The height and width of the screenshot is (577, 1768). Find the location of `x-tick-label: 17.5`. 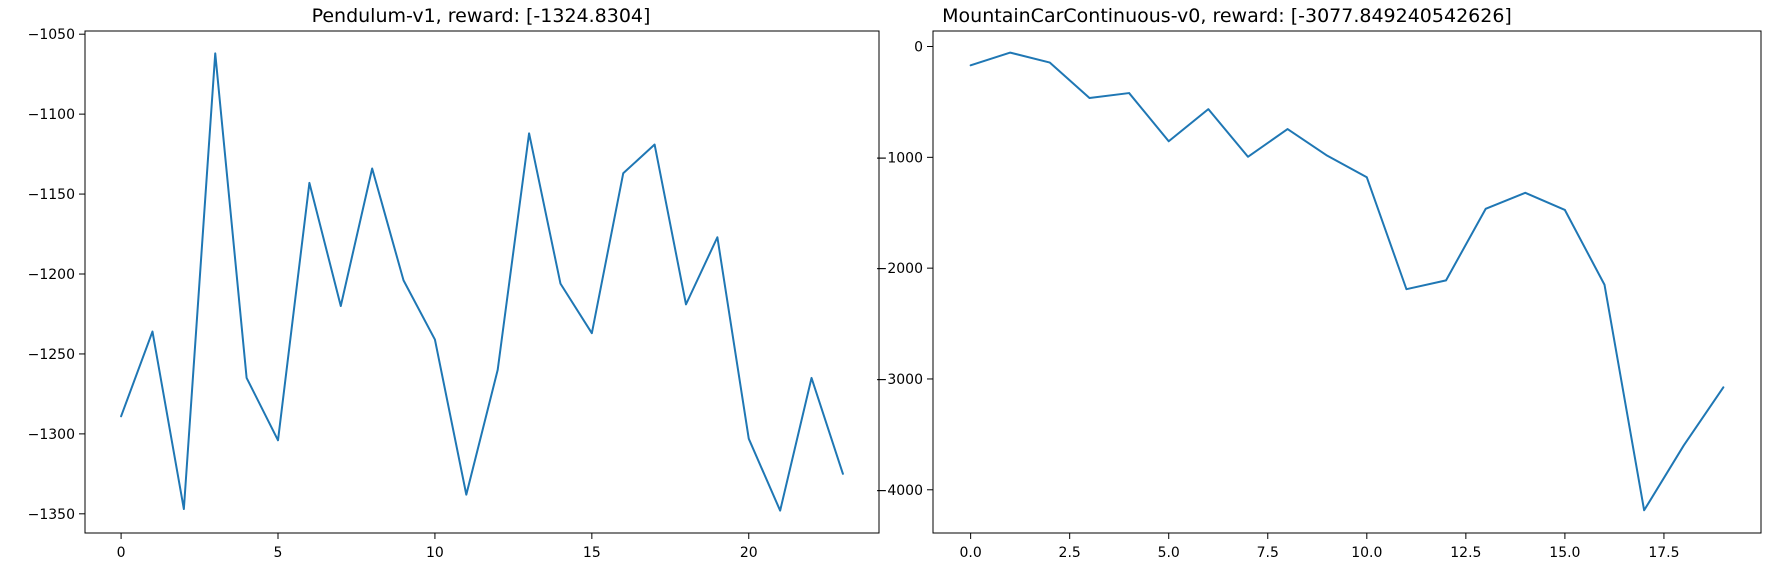

x-tick-label: 17.5 is located at coordinates (1663, 553).